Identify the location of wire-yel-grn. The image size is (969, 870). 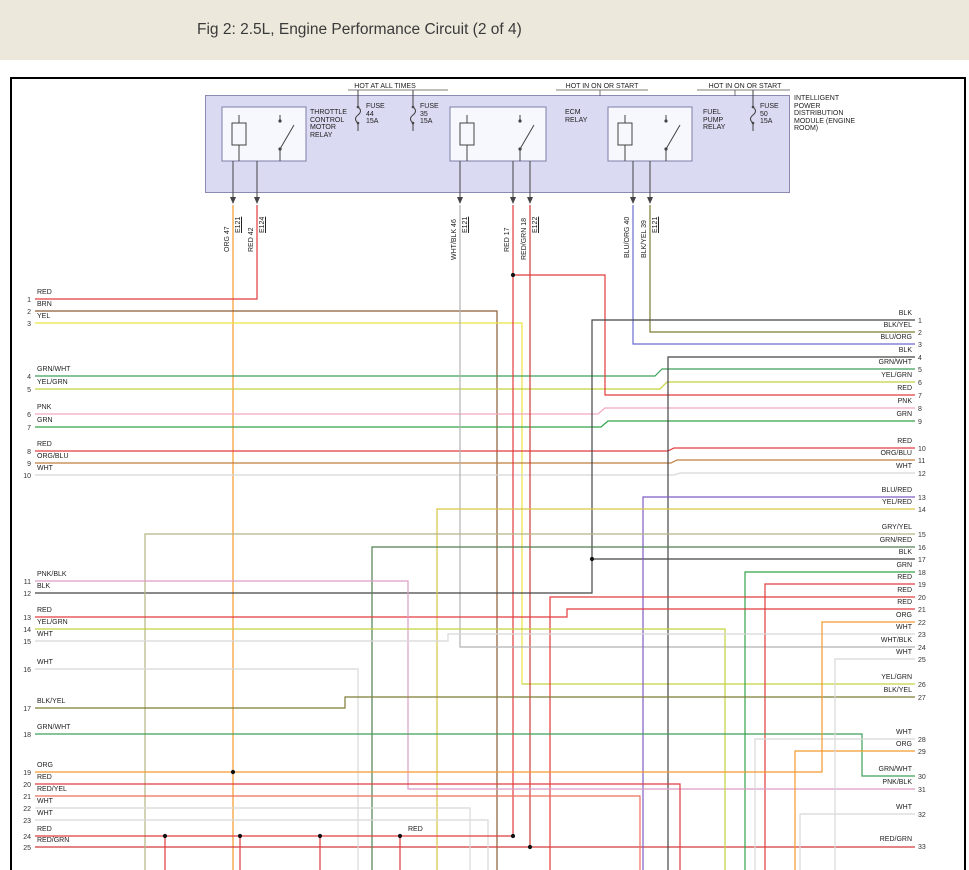
(475, 385).